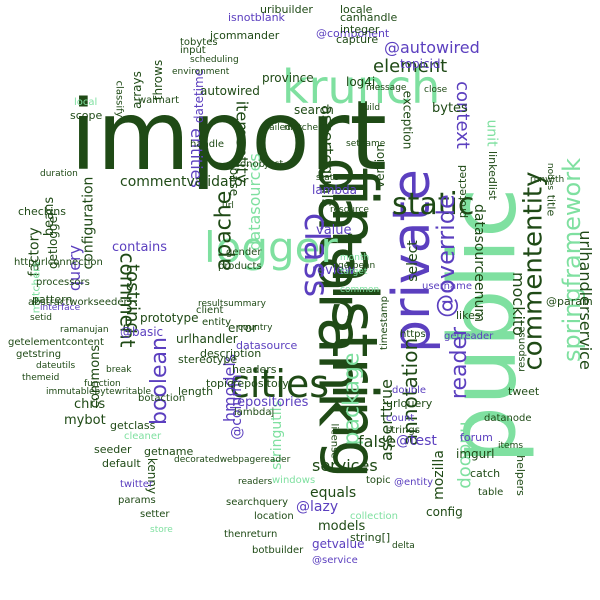 This screenshot has width=600, height=600. What do you see at coordinates (403, 430) in the screenshot?
I see `word-strings: strings` at bounding box center [403, 430].